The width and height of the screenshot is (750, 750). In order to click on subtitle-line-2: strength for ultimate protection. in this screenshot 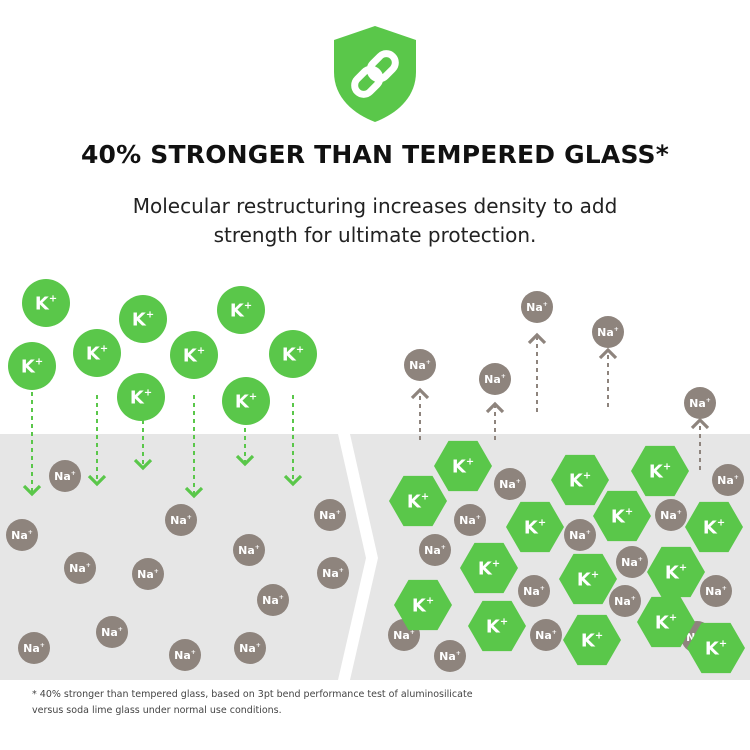, I will do `click(375, 235)`.